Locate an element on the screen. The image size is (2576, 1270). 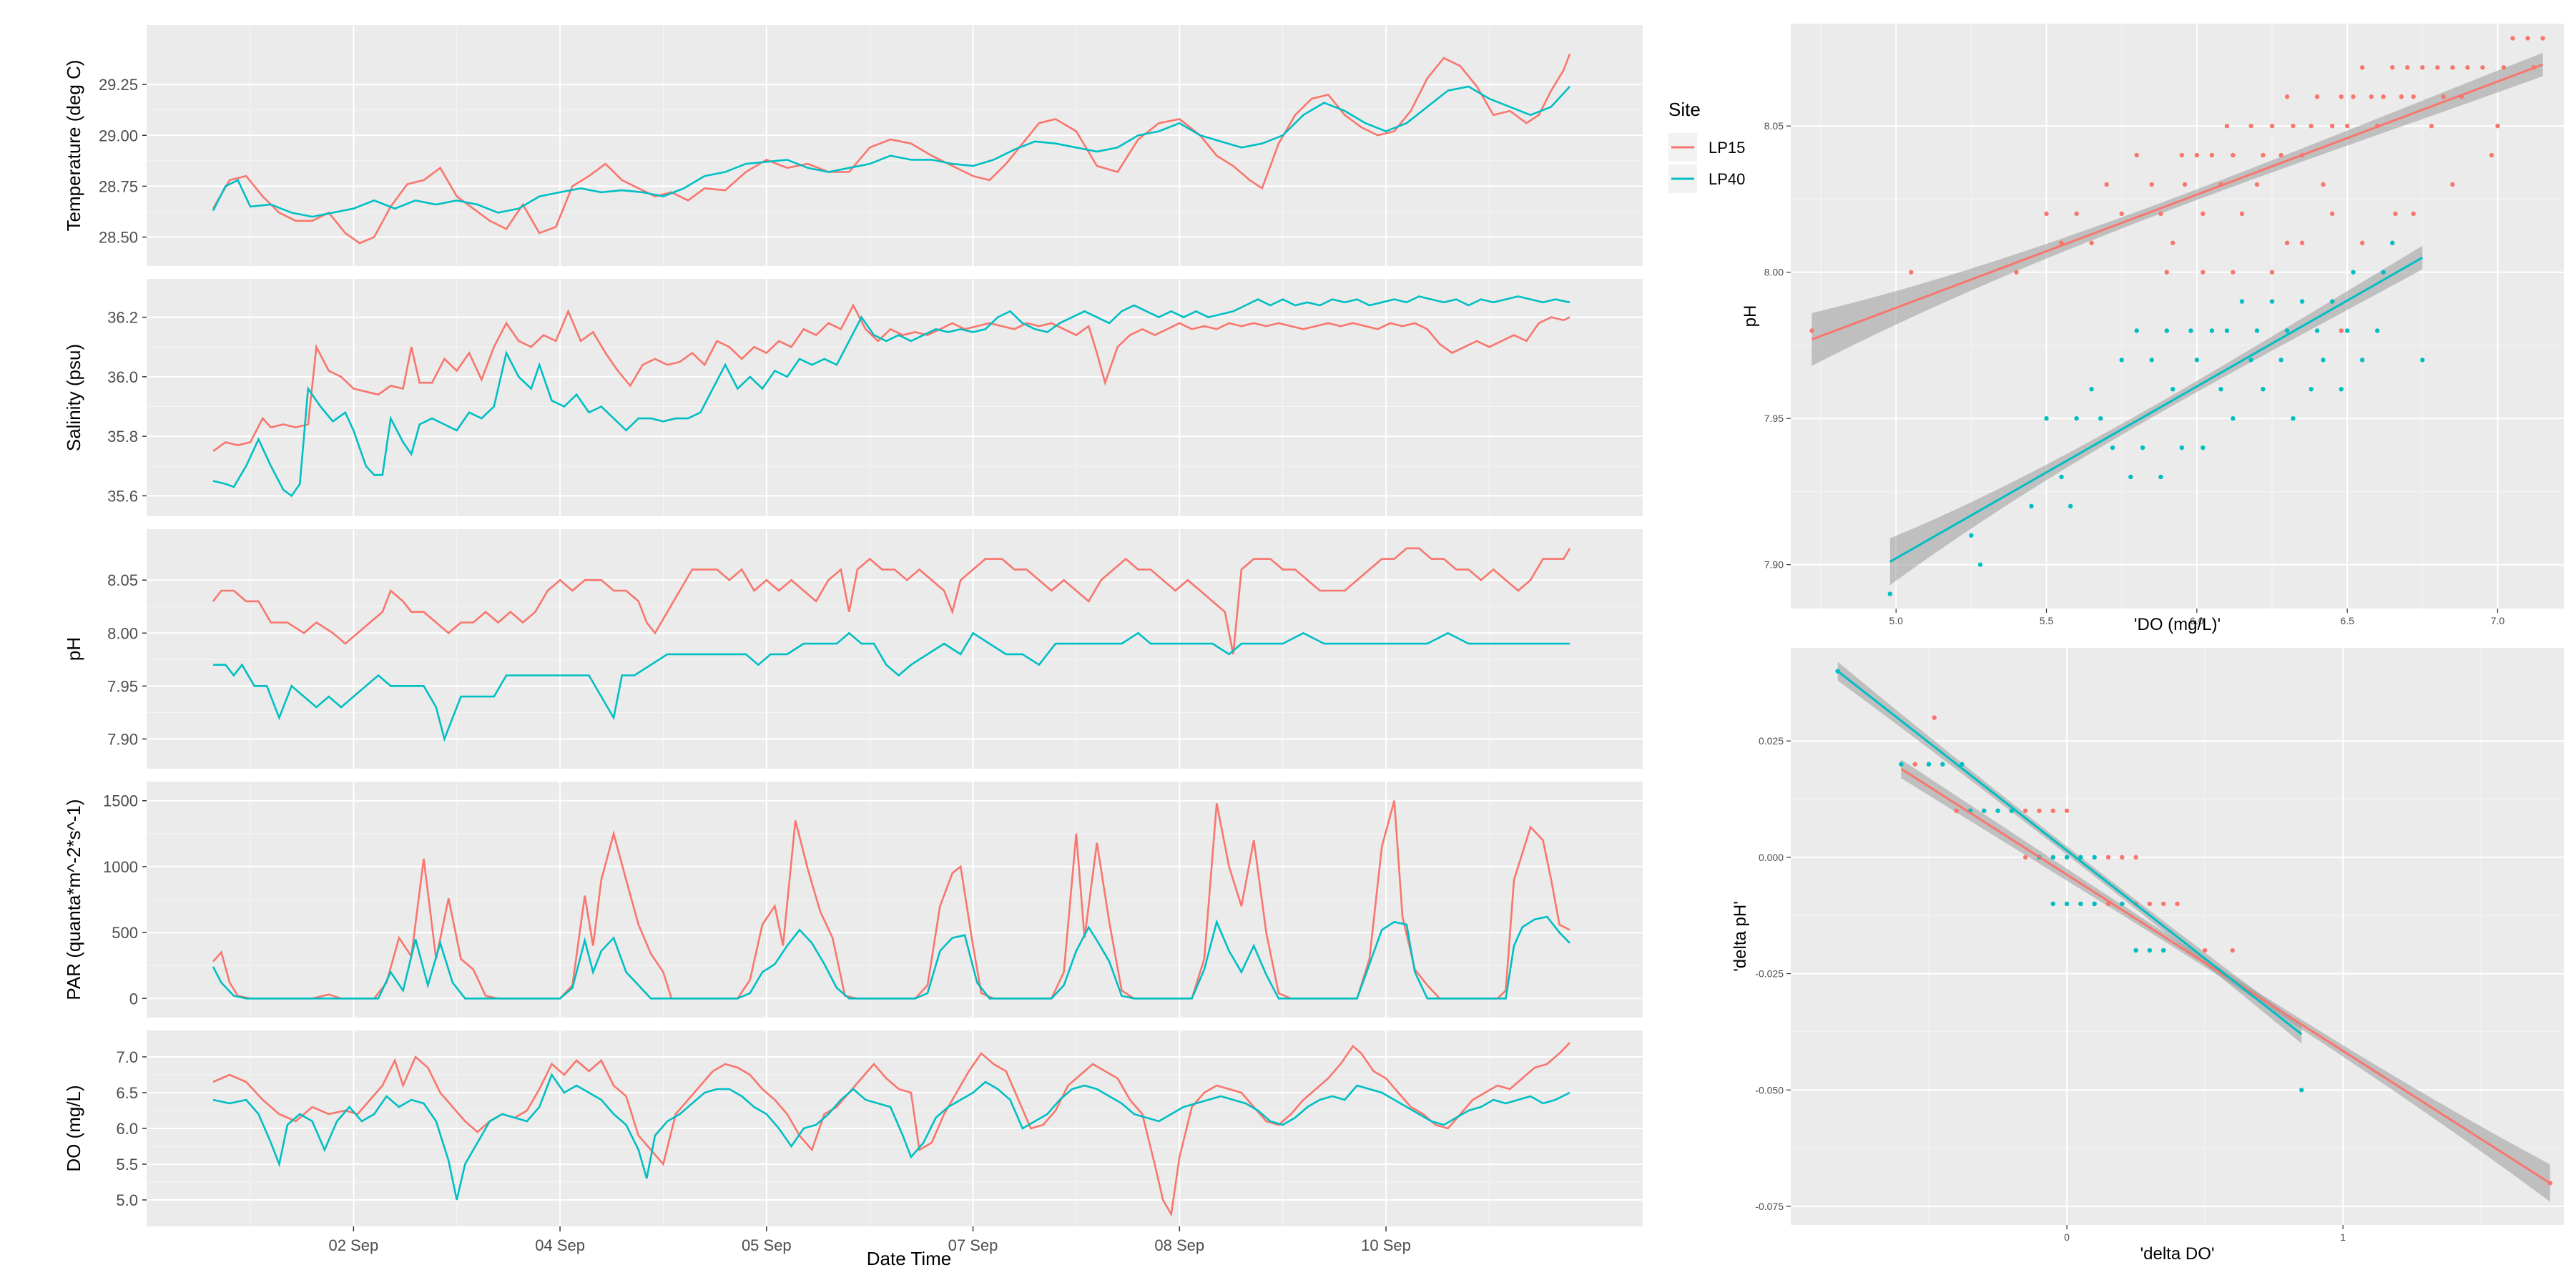
y-axis-label: DO (mg/L) is located at coordinates (74, 1128).